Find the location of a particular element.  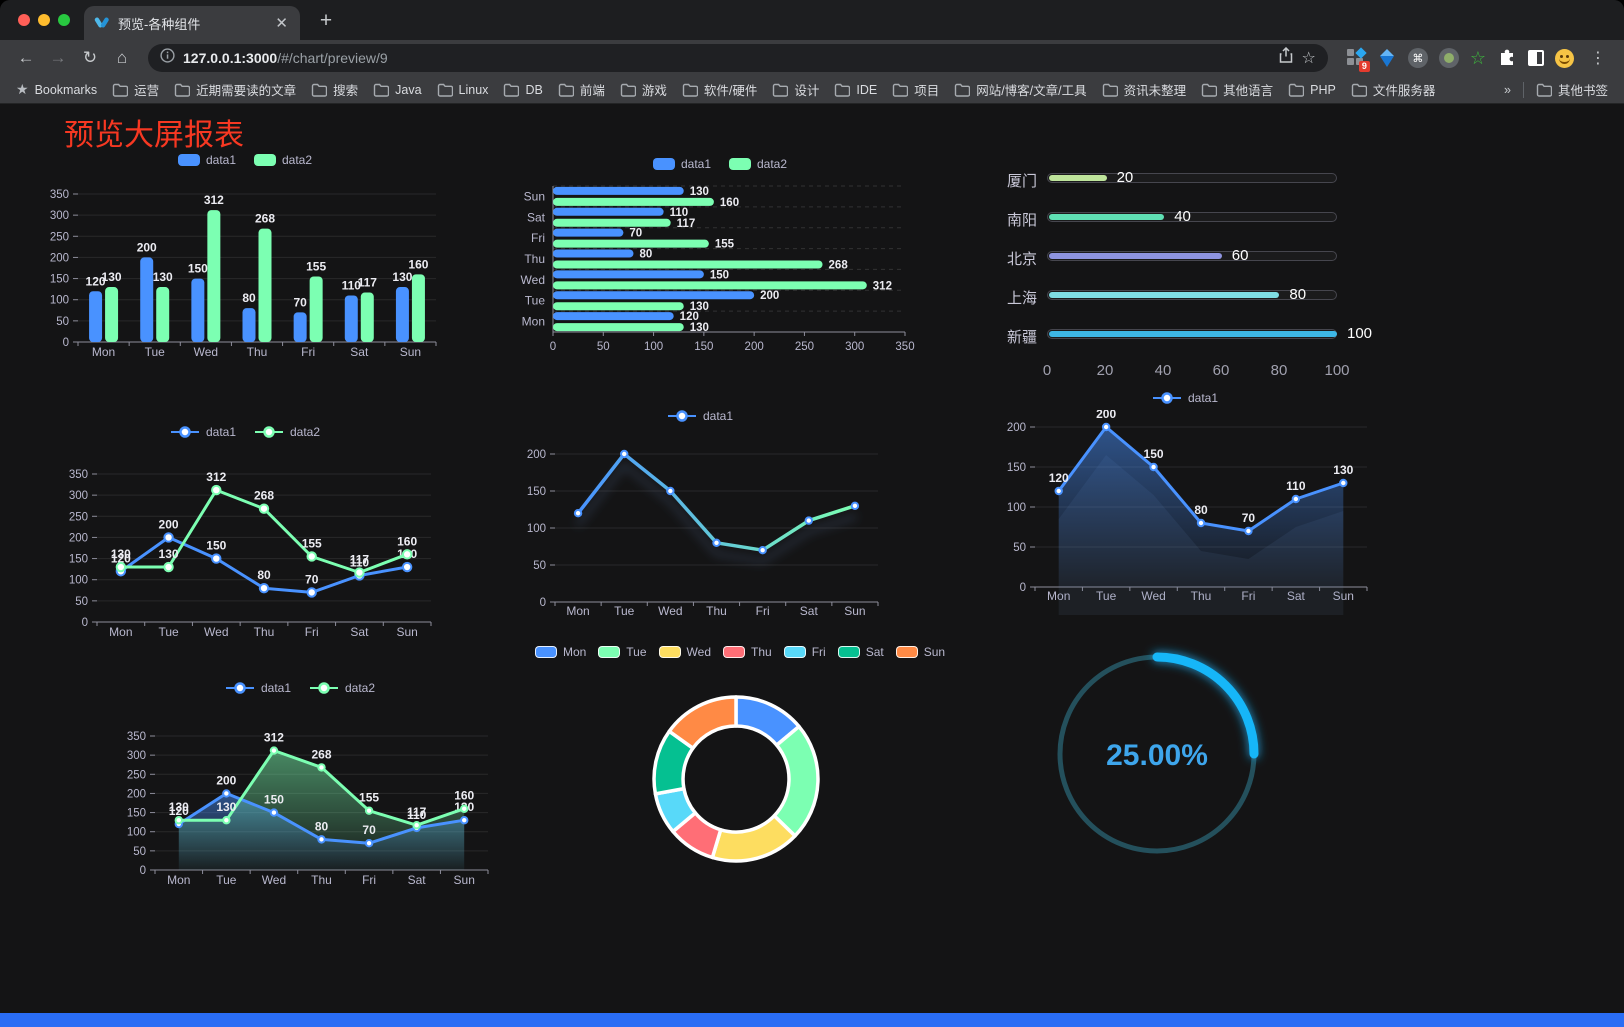

extension-emoji-icon is located at coordinates (1564, 58).